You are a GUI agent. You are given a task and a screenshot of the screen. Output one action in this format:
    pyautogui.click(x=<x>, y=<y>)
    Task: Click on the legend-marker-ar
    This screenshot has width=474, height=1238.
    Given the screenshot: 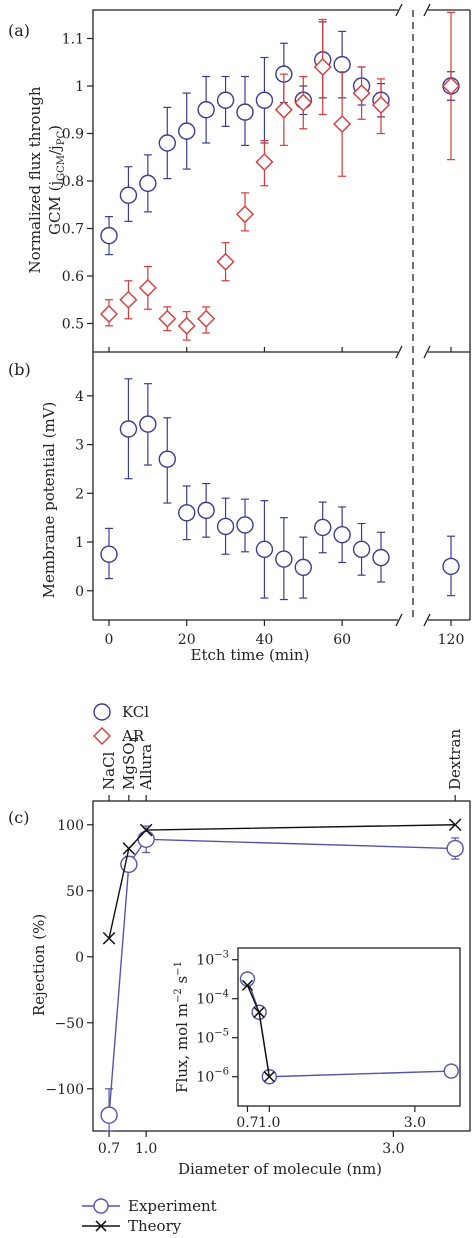 What is the action you would take?
    pyautogui.click(x=102, y=736)
    